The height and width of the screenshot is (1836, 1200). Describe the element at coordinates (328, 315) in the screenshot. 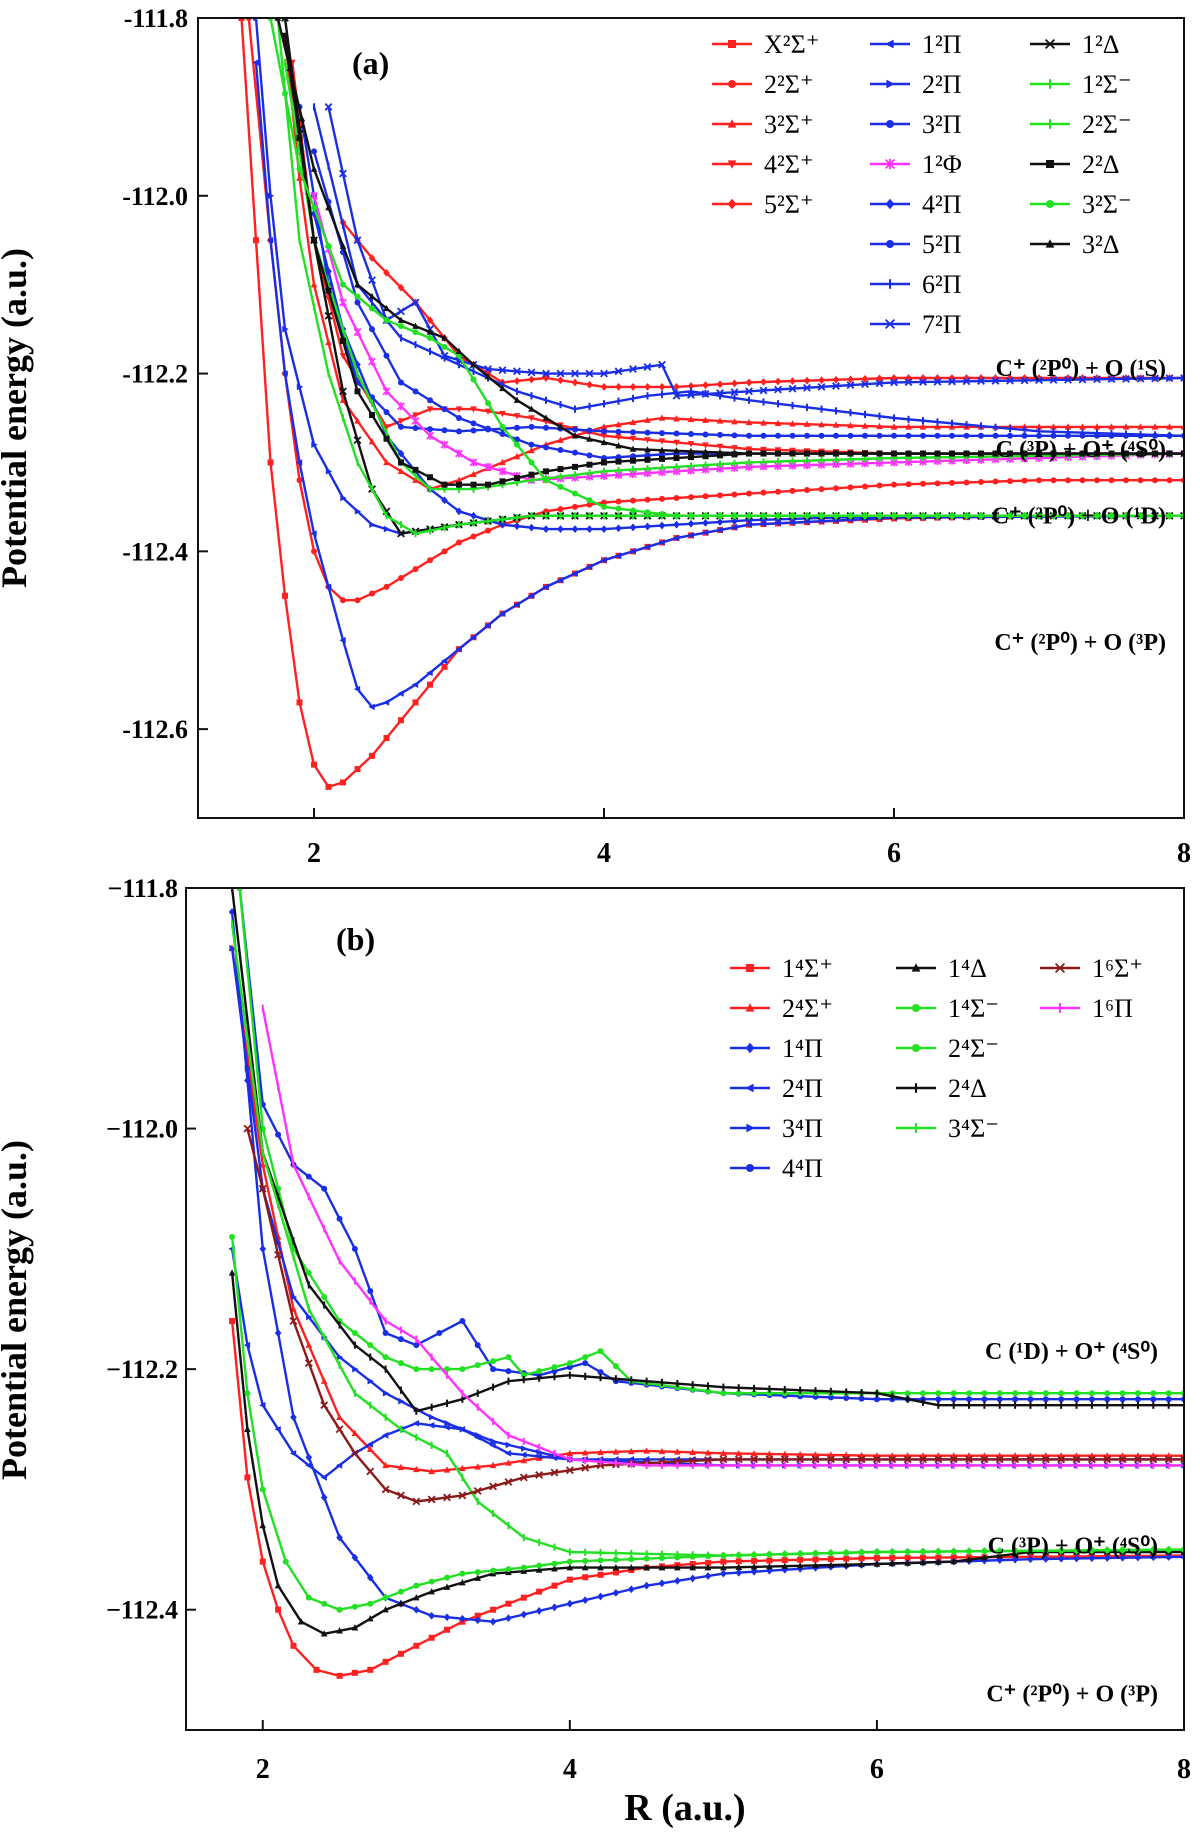

I see `panel-a-series-13-marker` at that location.